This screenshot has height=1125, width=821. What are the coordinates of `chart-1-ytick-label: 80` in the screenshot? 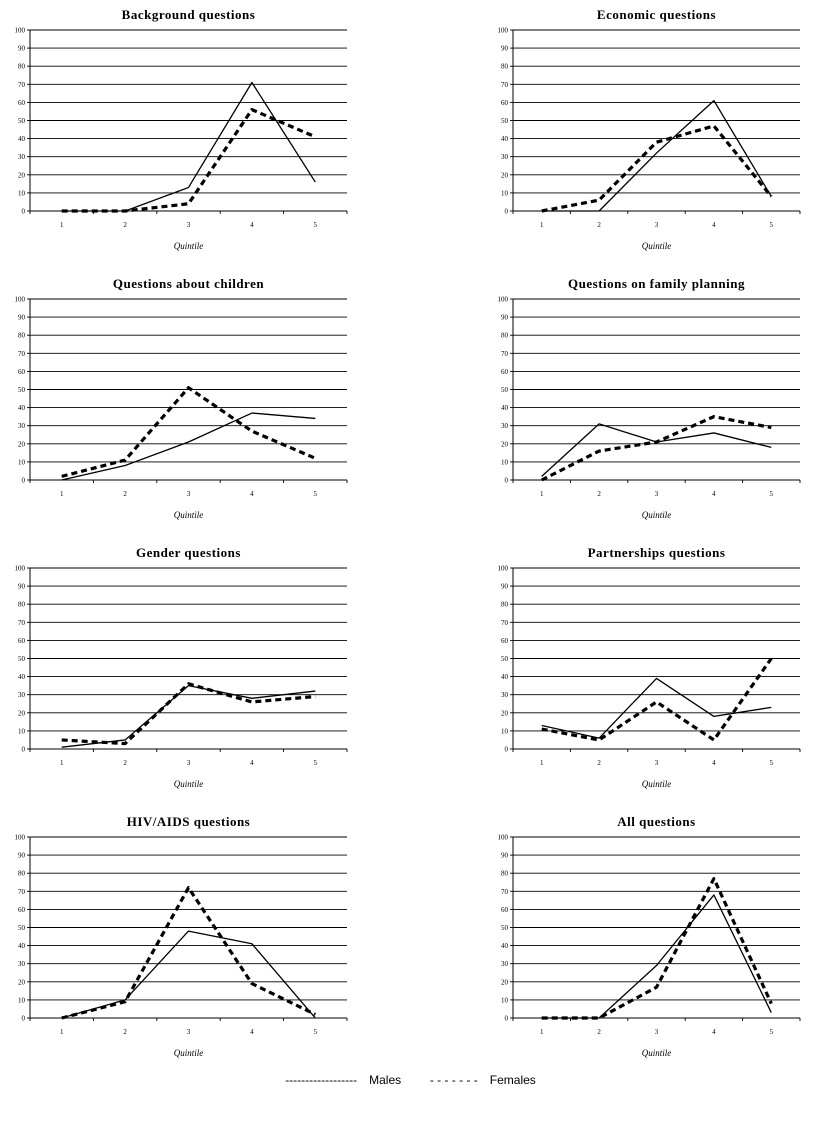 It's located at (22, 67).